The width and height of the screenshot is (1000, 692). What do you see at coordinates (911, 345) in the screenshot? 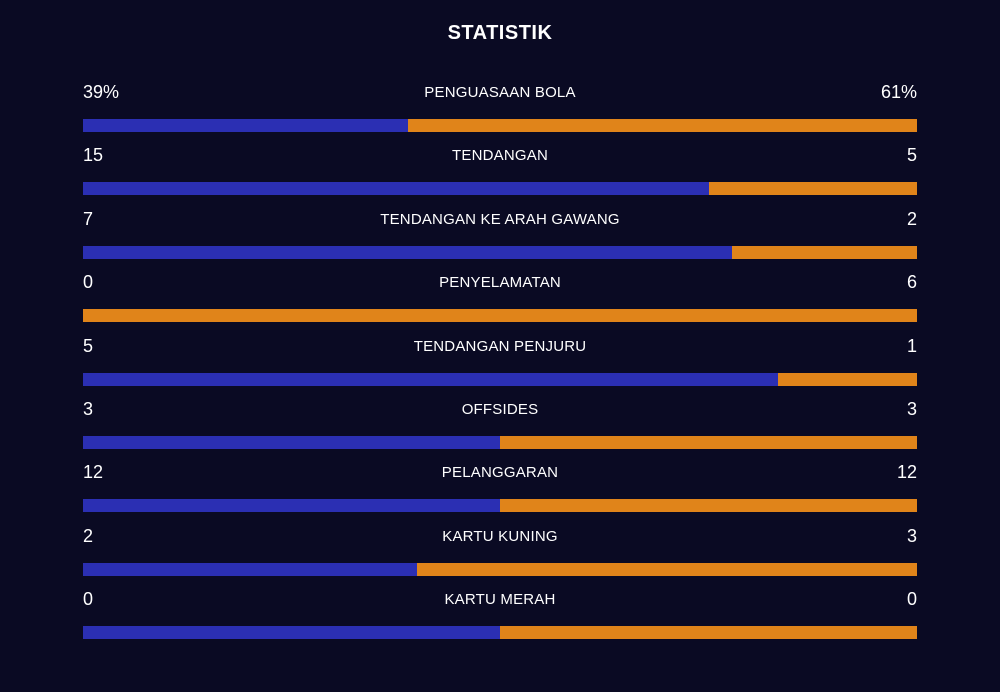
I see `away-value: 1` at bounding box center [911, 345].